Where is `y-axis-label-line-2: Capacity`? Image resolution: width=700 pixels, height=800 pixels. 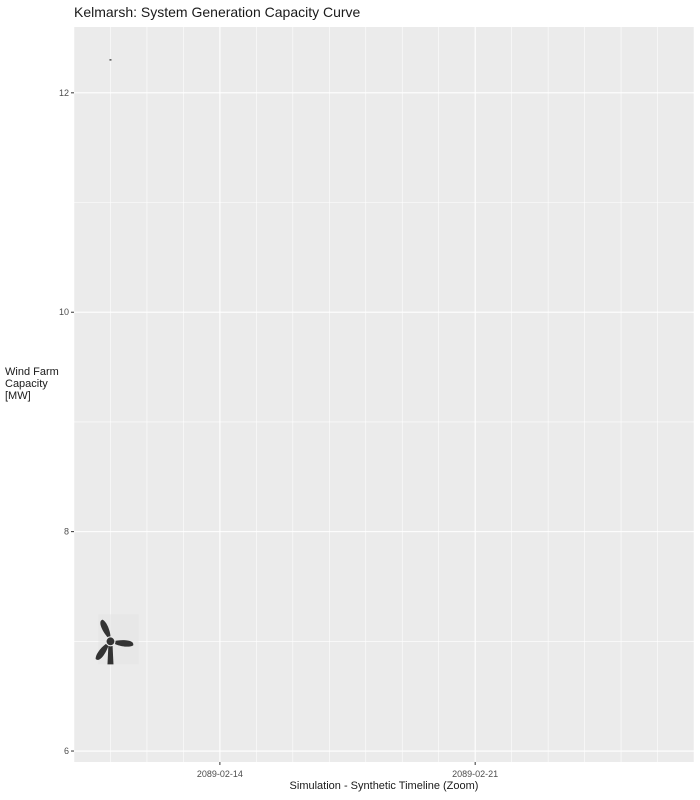
y-axis-label-line-2: Capacity is located at coordinates (26, 384).